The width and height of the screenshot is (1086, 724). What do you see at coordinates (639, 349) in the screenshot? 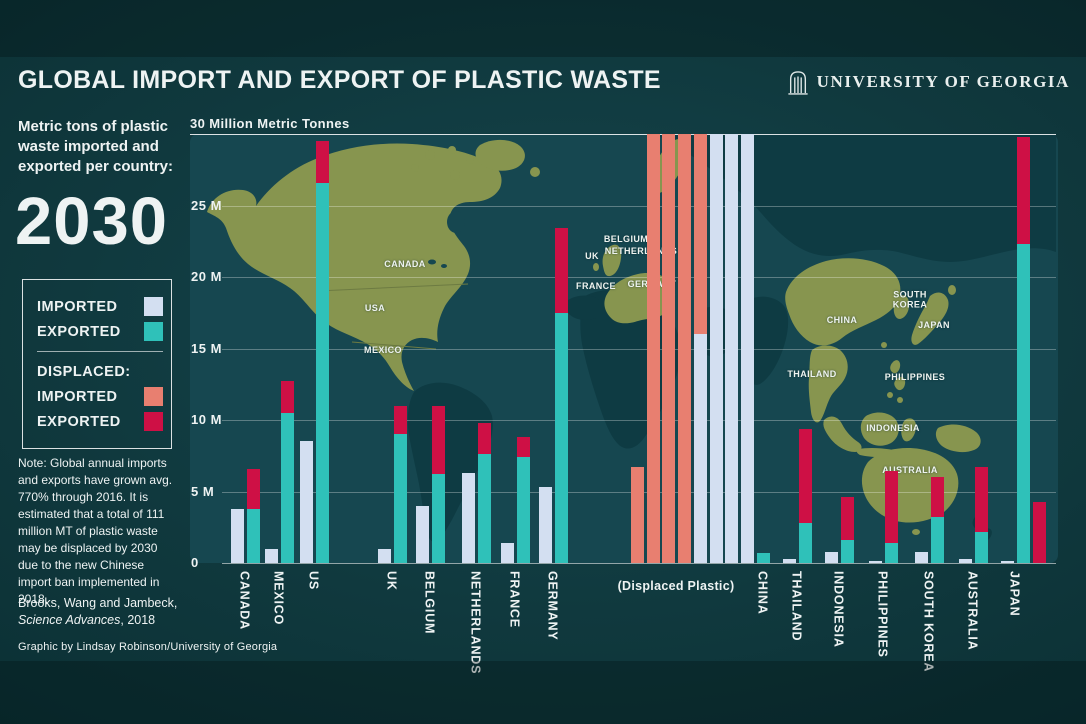
I see `gridline-15m` at bounding box center [639, 349].